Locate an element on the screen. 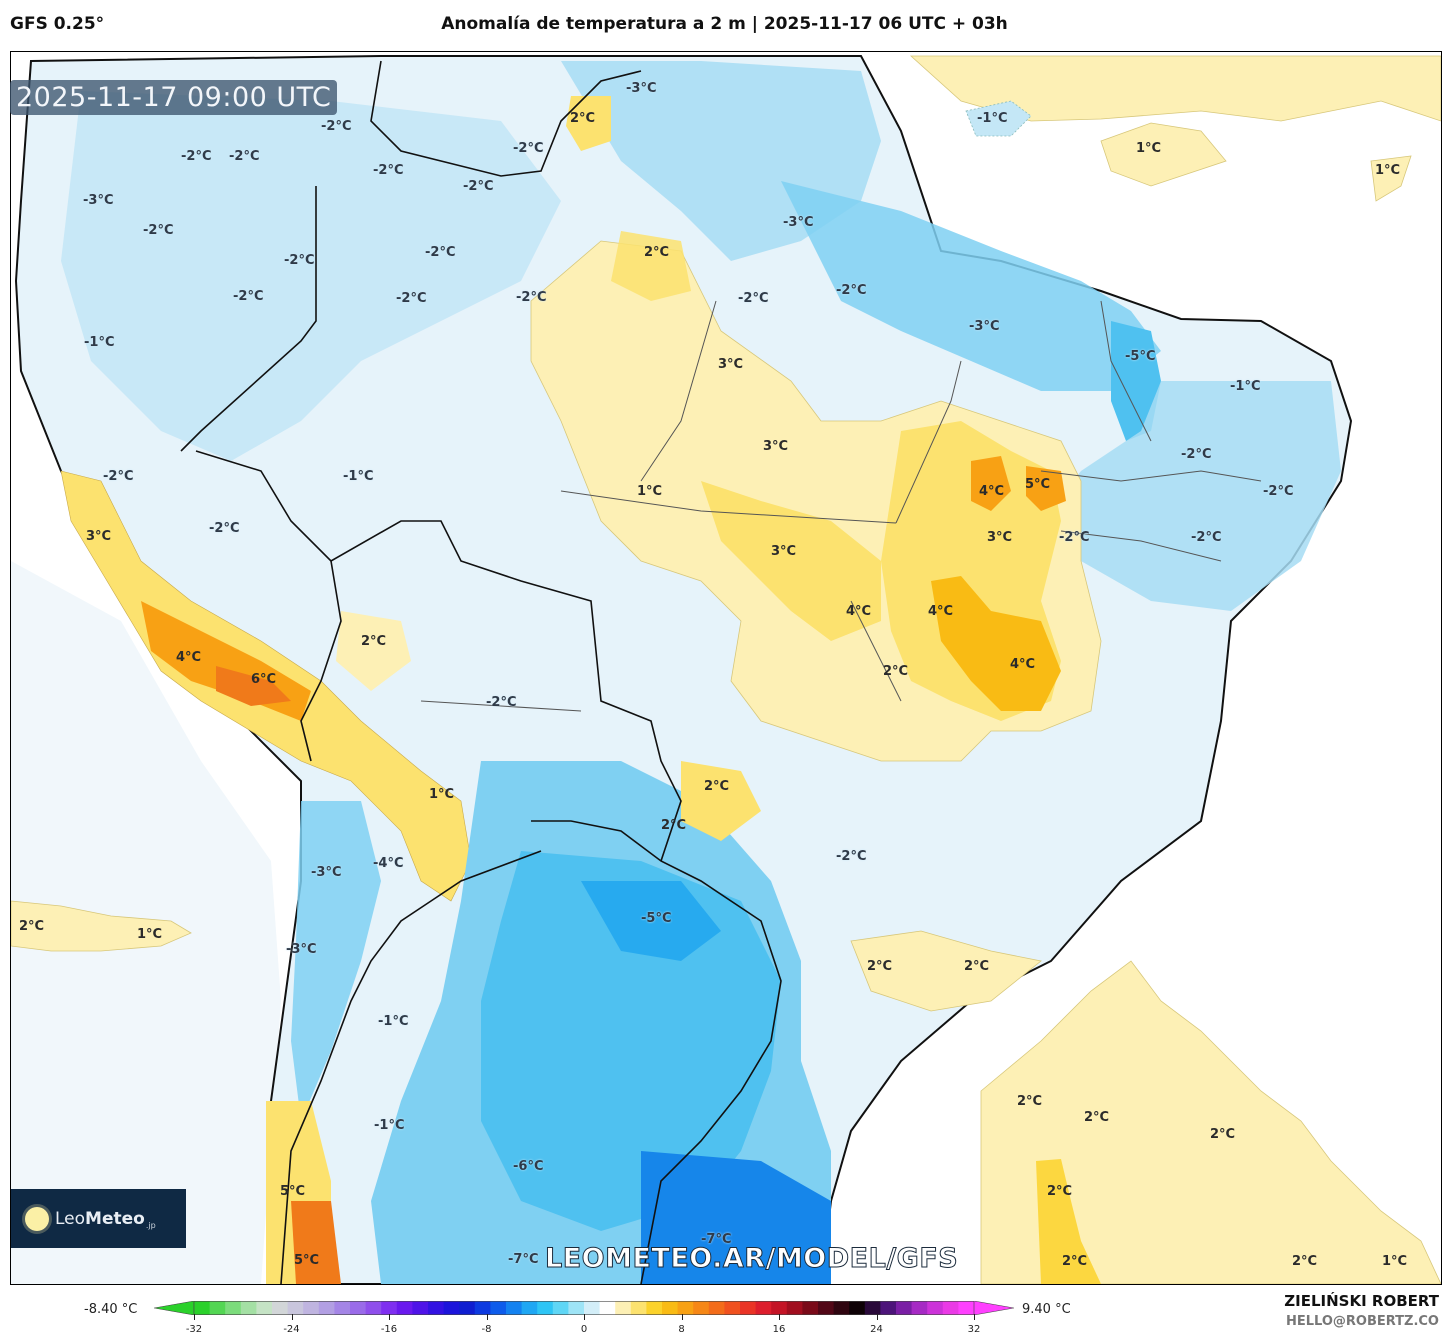  colorbar-tick-label: -16 is located at coordinates (389, 1329).